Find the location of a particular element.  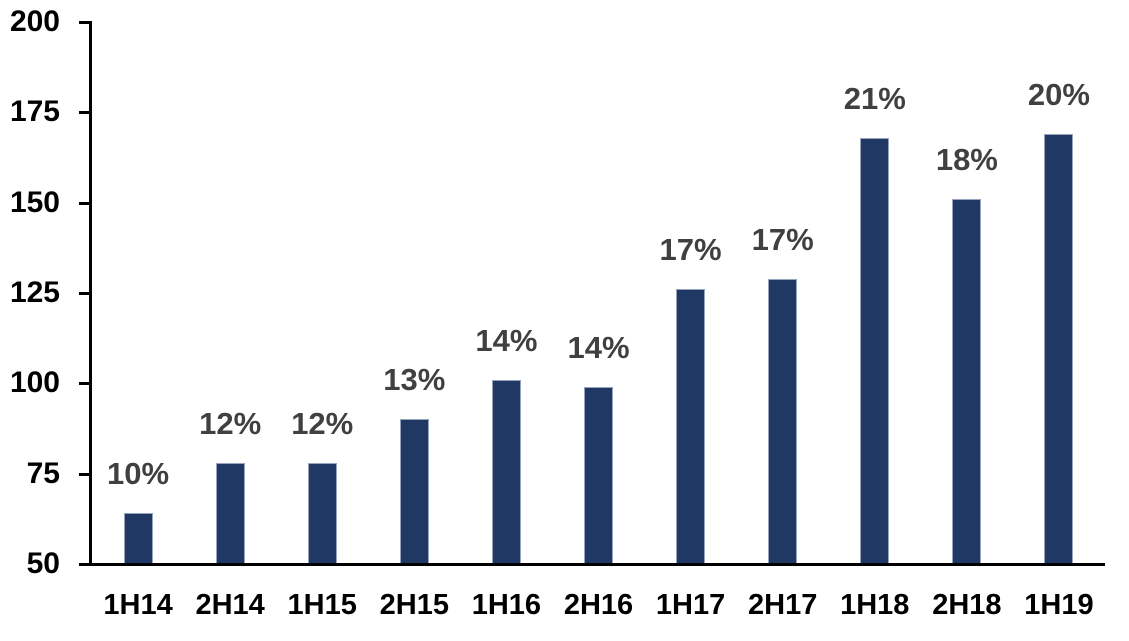

x-category-label: 2H14 is located at coordinates (230, 605).